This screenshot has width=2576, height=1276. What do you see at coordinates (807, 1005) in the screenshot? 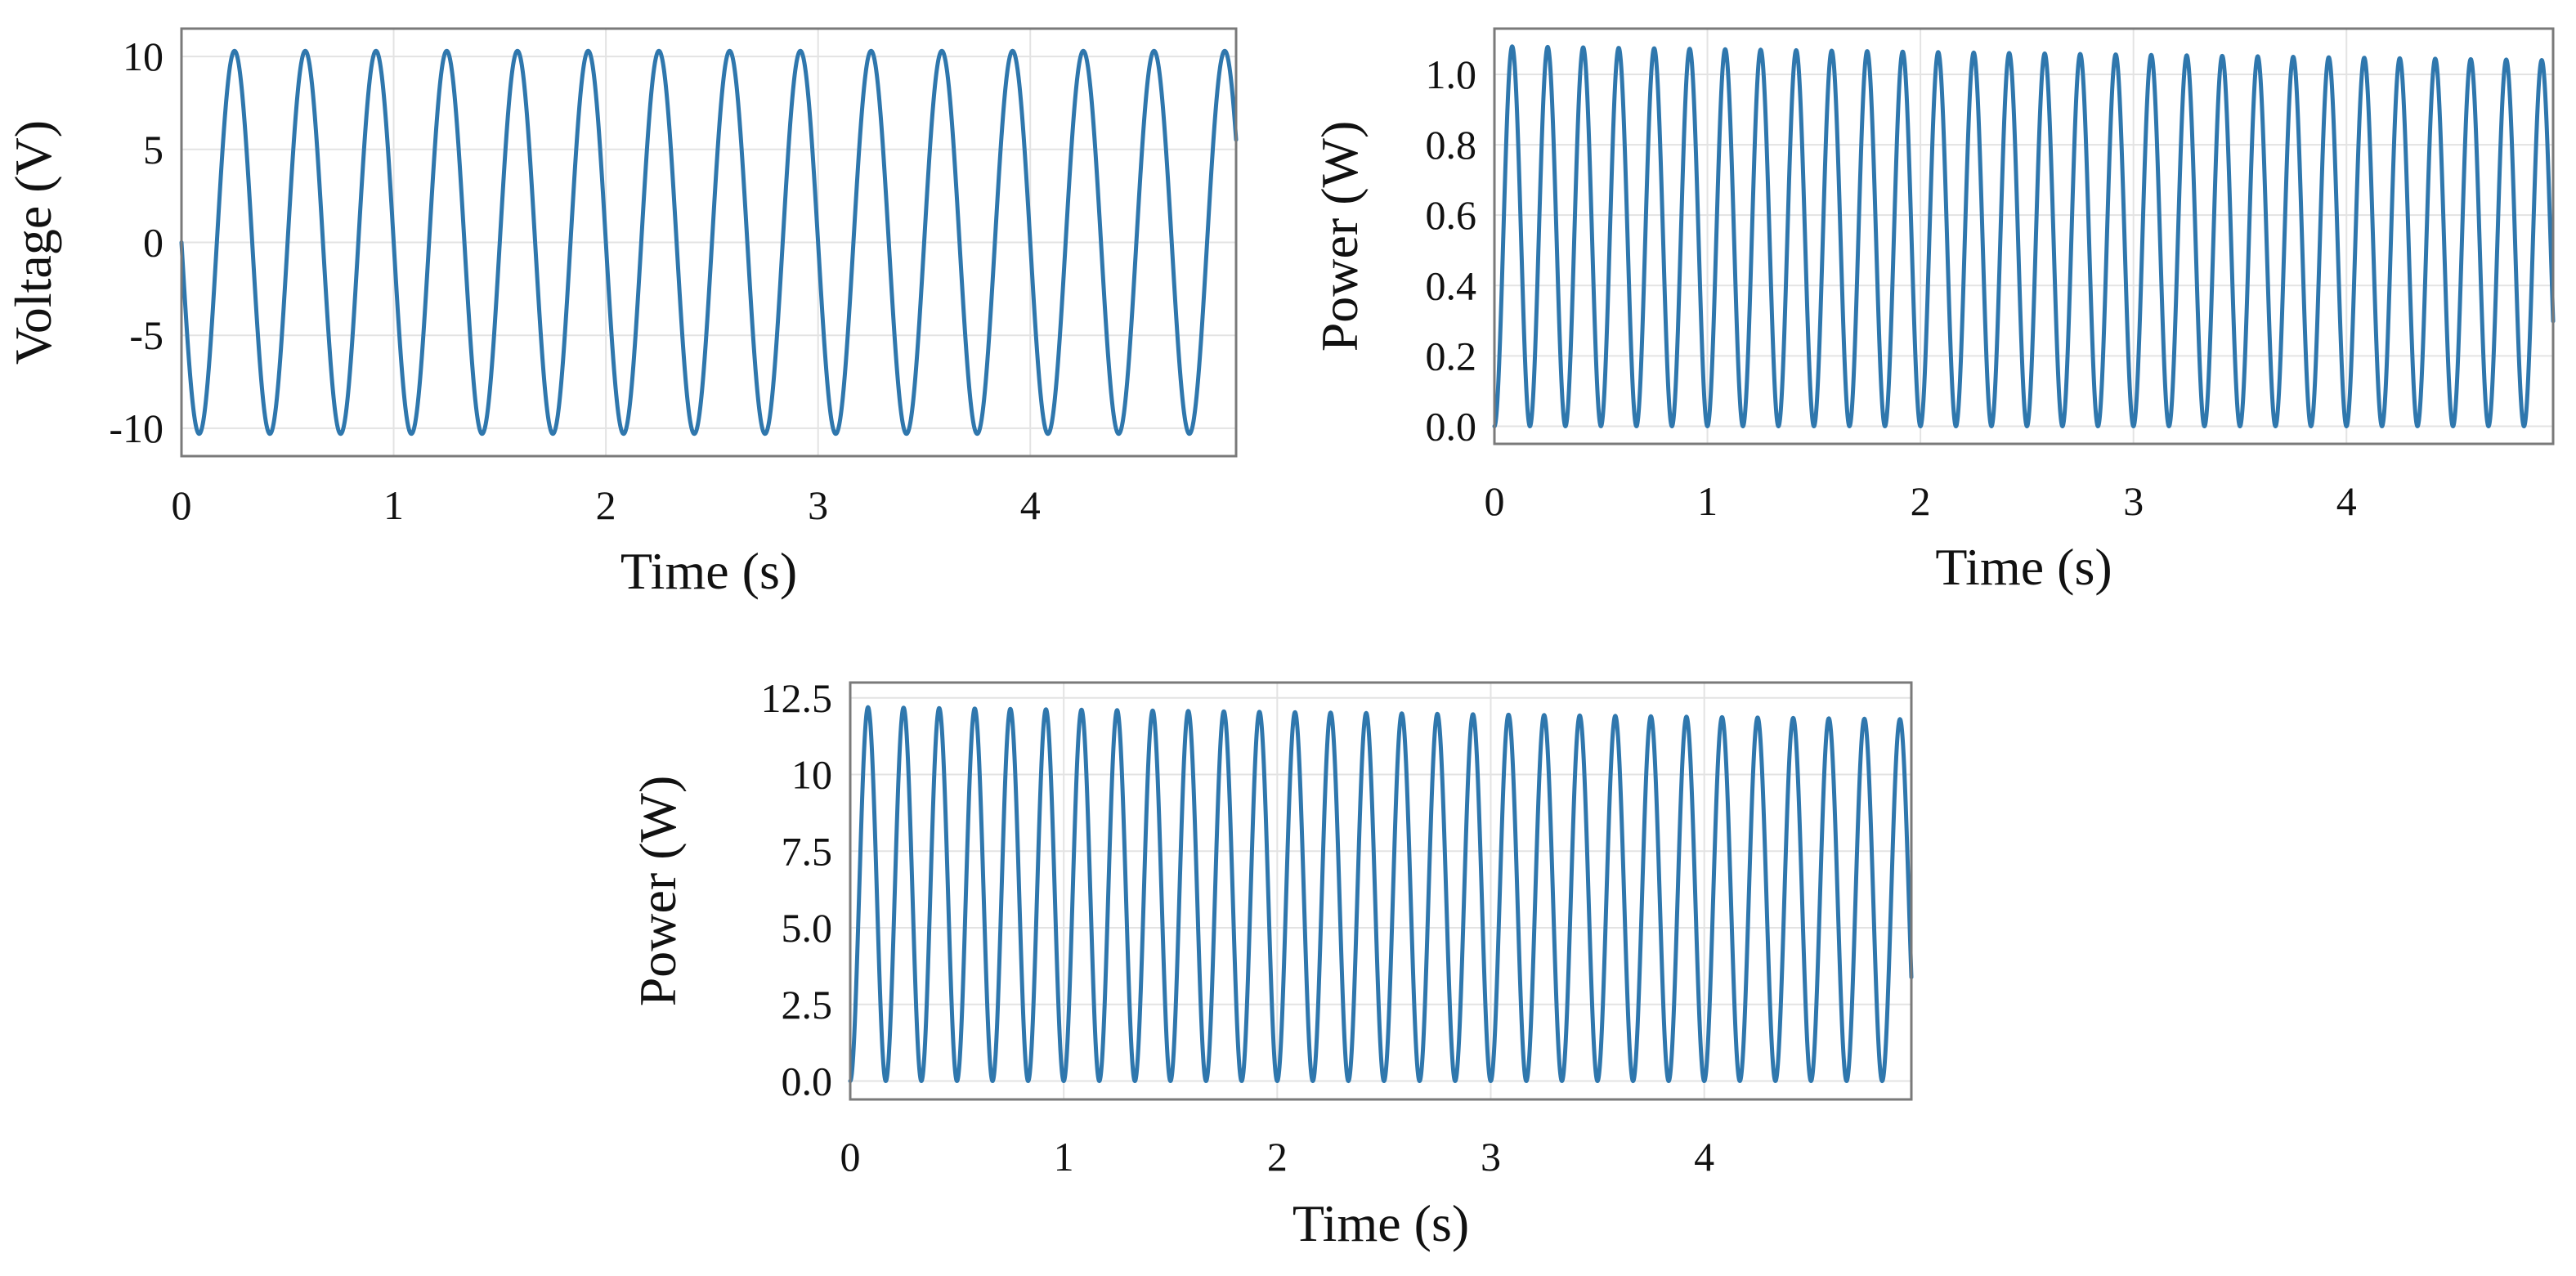
I see `y-tick-label: 2.5` at bounding box center [807, 1005].